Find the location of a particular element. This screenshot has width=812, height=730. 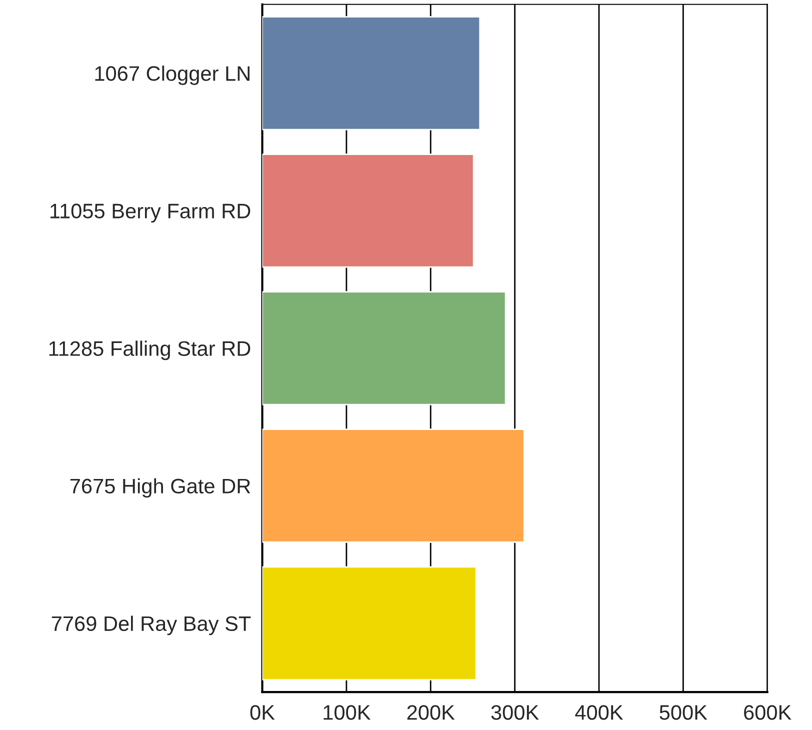

x-tick-label: 500K is located at coordinates (684, 712).